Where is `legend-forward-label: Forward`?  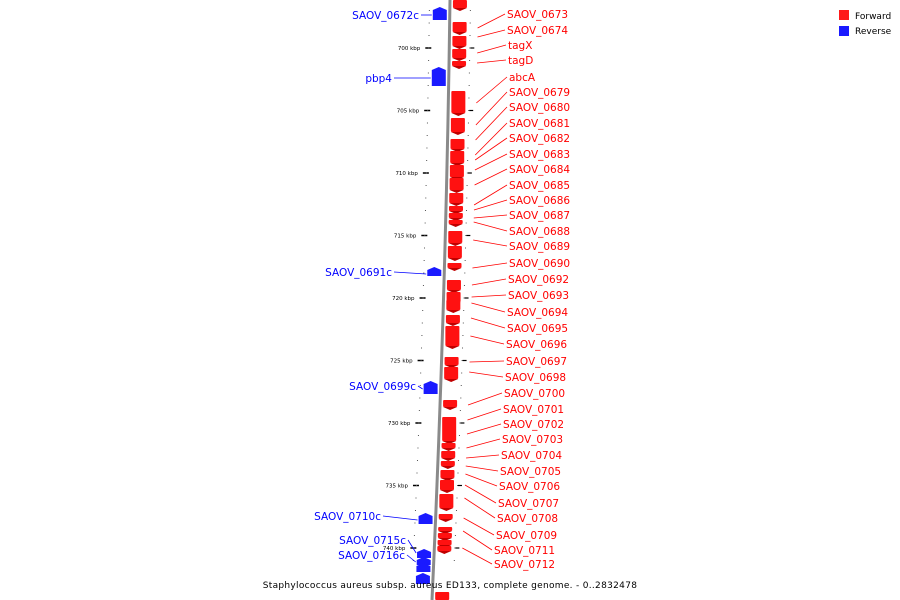
legend-forward-label: Forward is located at coordinates (873, 17).